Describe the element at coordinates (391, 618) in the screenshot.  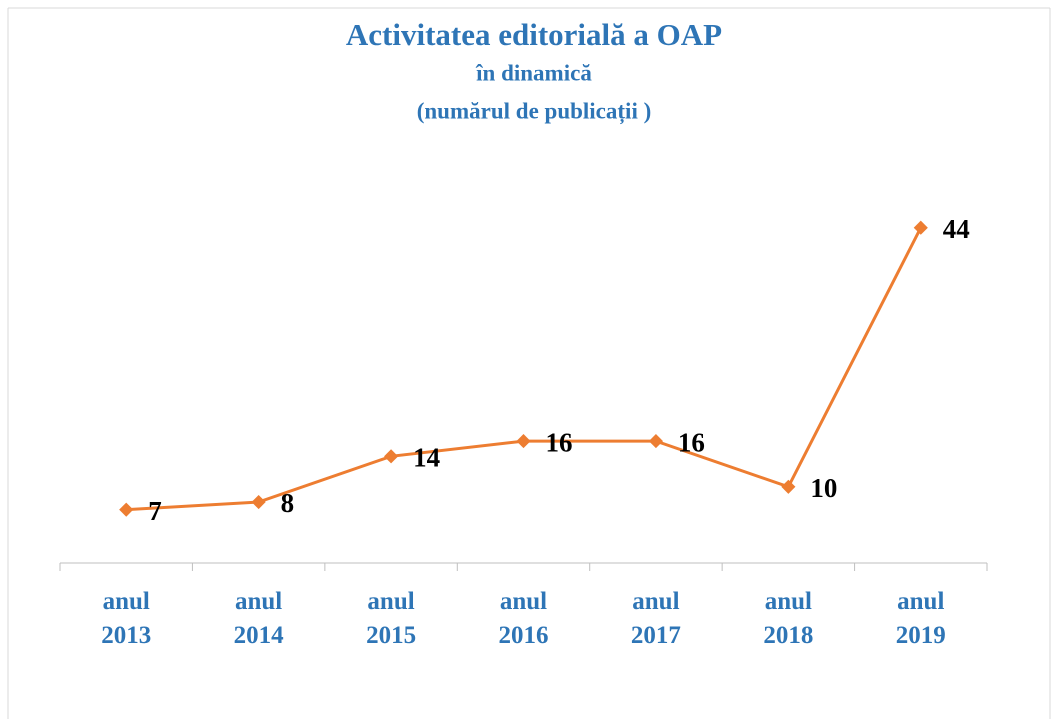
I see `x-tick-label: anul 2015` at that location.